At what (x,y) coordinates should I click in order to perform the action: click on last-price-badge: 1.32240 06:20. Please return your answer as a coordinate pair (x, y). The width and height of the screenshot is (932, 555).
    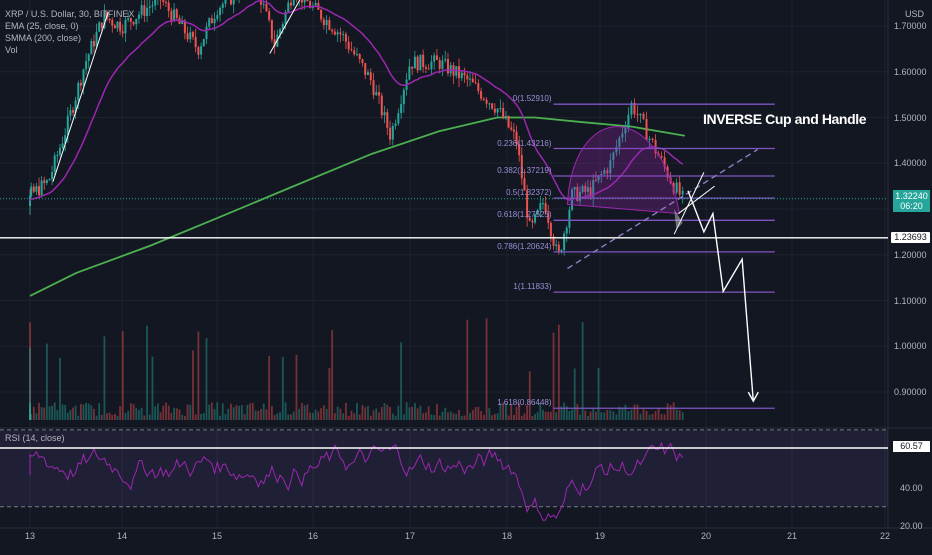
    Looking at the image, I should click on (911, 201).